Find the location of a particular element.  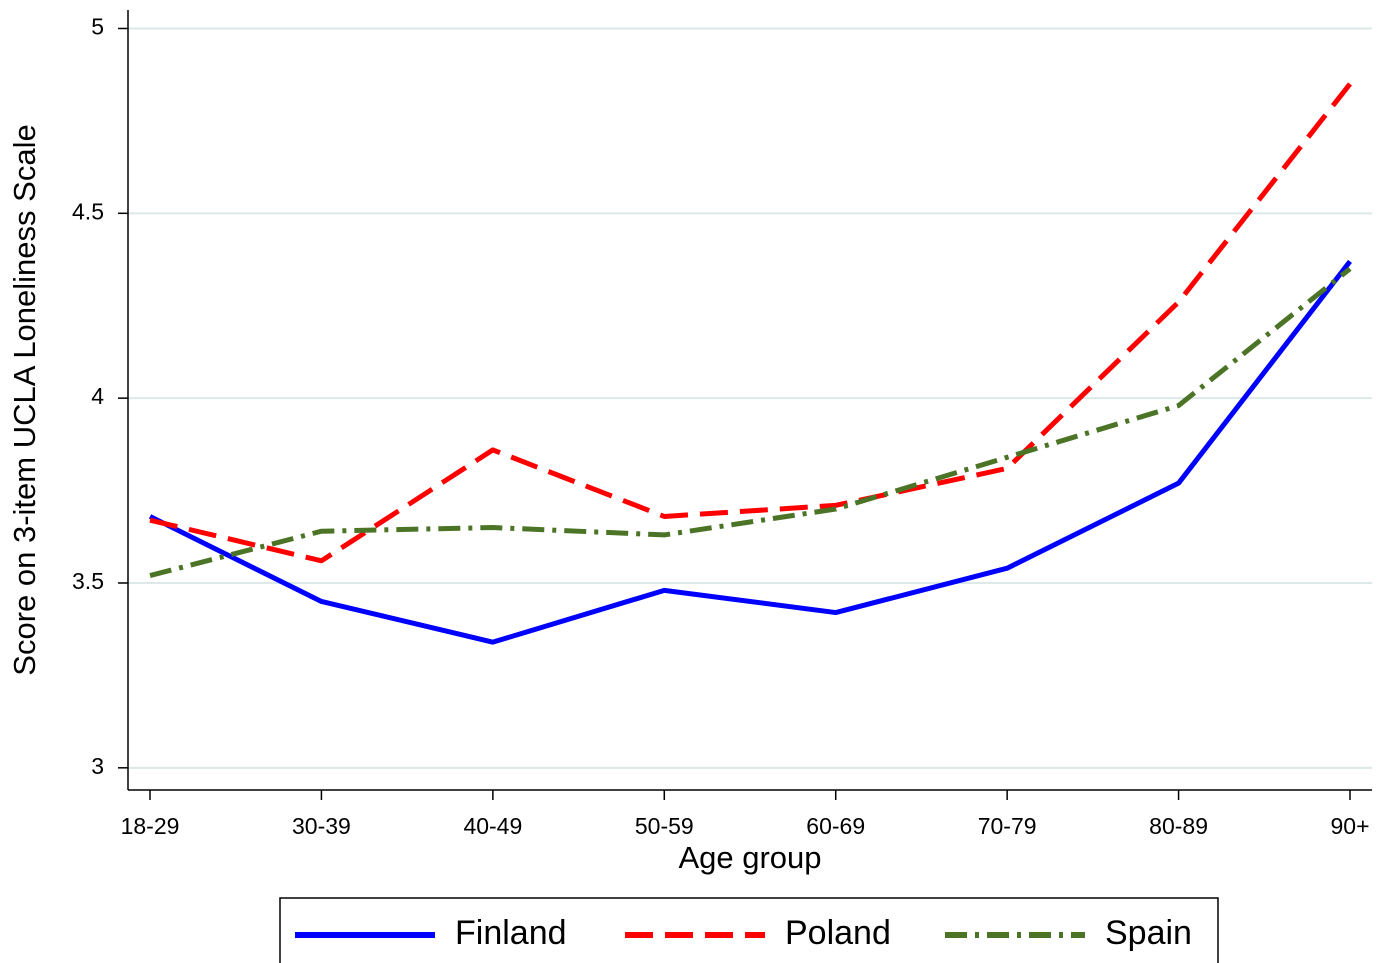

x-tick-label: 18-29 is located at coordinates (150, 826).